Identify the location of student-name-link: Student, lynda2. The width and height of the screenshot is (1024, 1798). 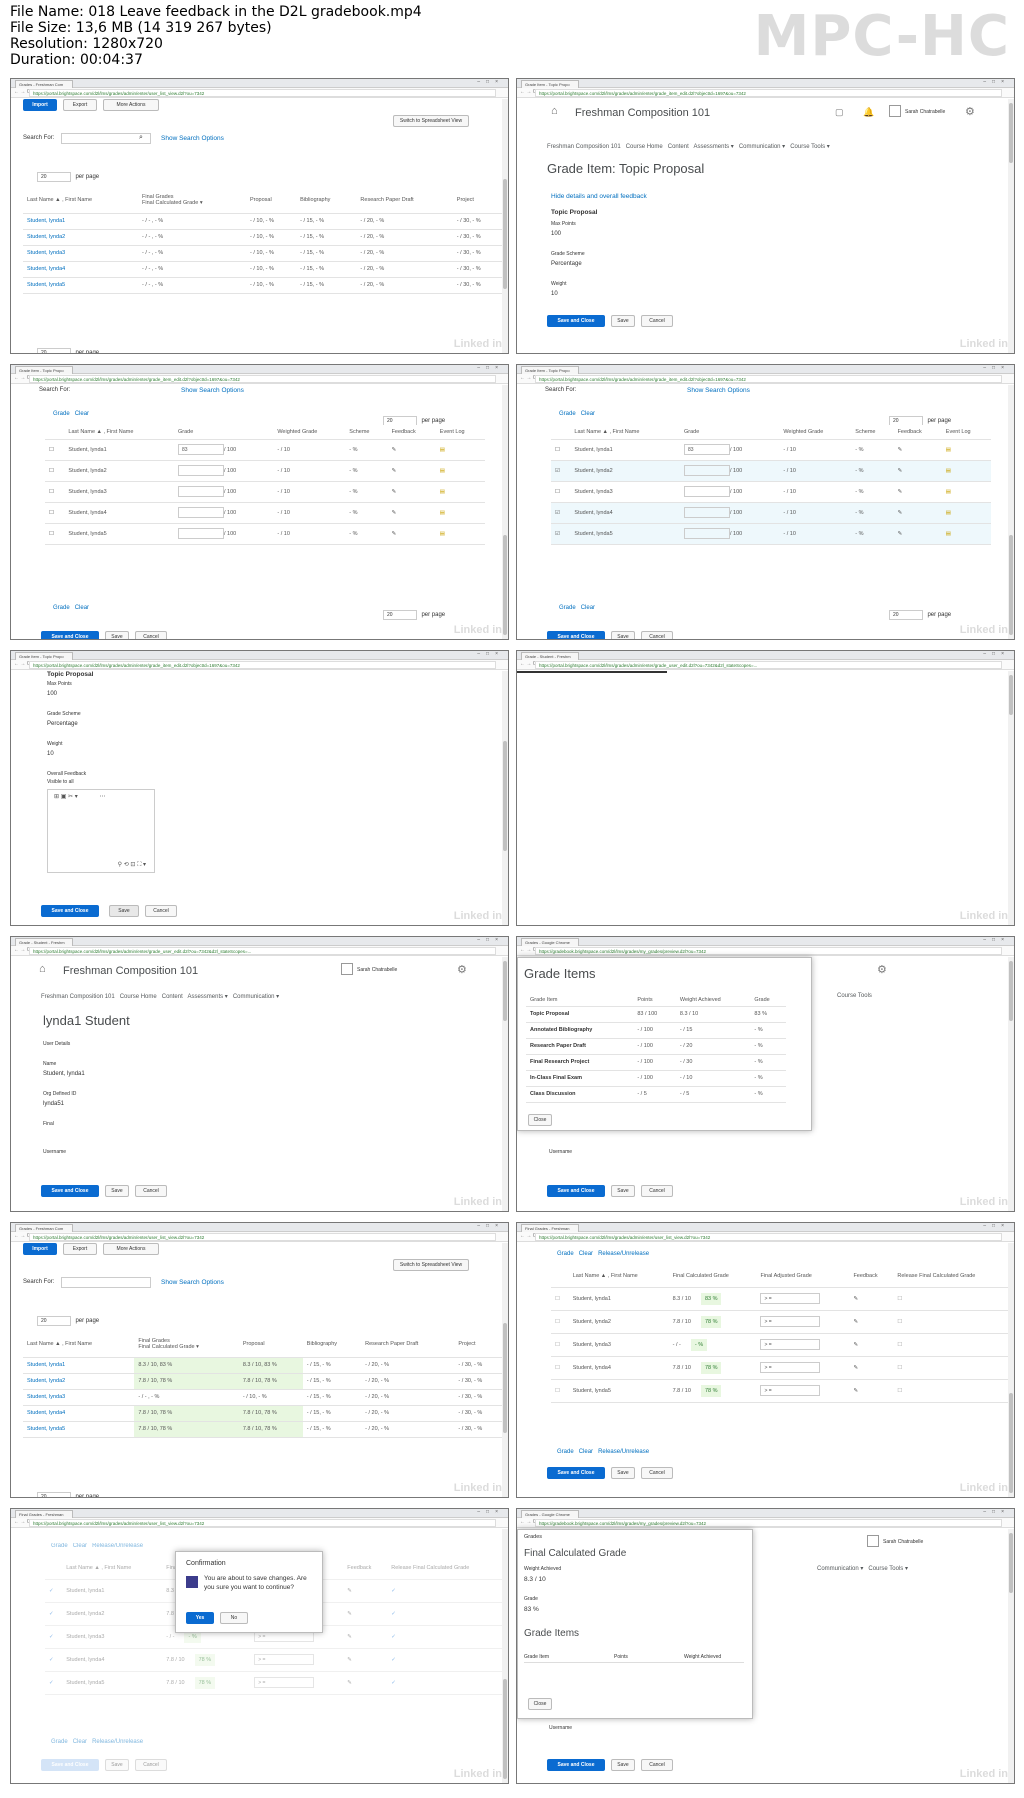
(79, 1381).